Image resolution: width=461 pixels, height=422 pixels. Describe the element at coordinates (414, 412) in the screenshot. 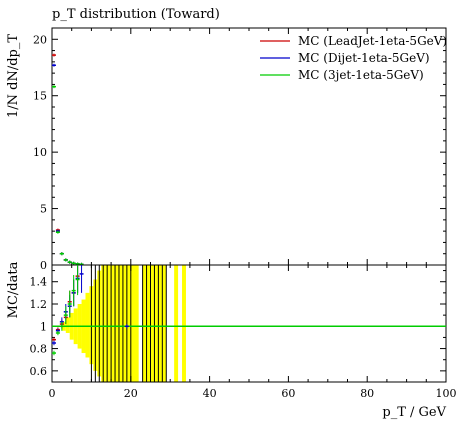

I see `x-axis-label: p_T / GeV` at that location.